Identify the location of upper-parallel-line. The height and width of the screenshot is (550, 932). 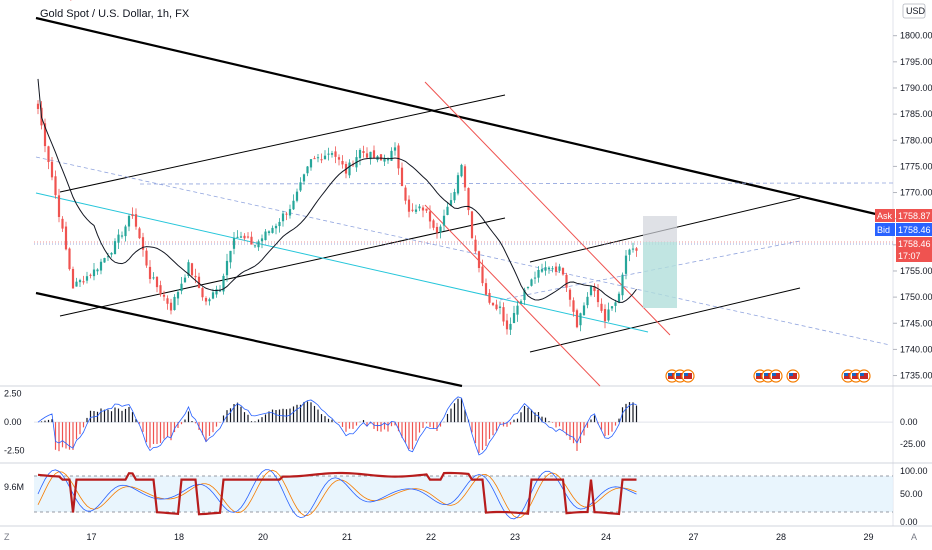
(282, 143).